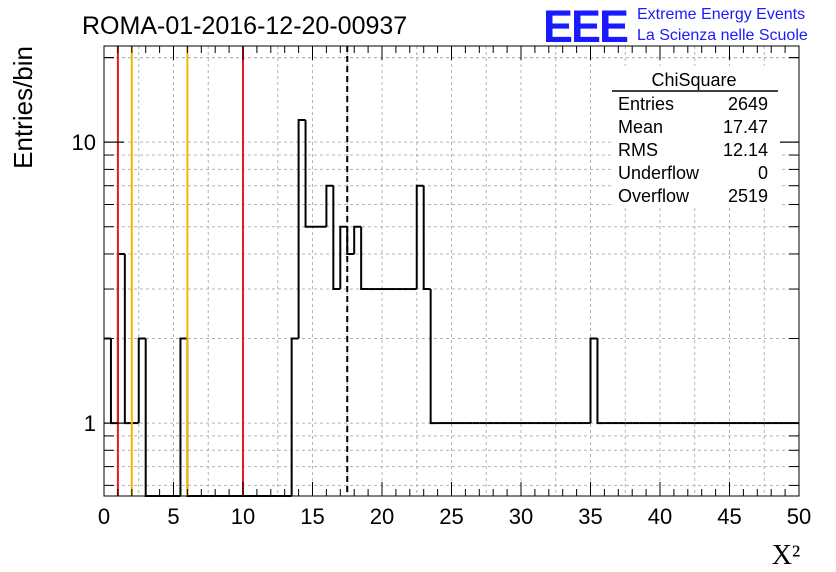 The width and height of the screenshot is (836, 572). What do you see at coordinates (243, 516) in the screenshot?
I see `x-tick-label: 10` at bounding box center [243, 516].